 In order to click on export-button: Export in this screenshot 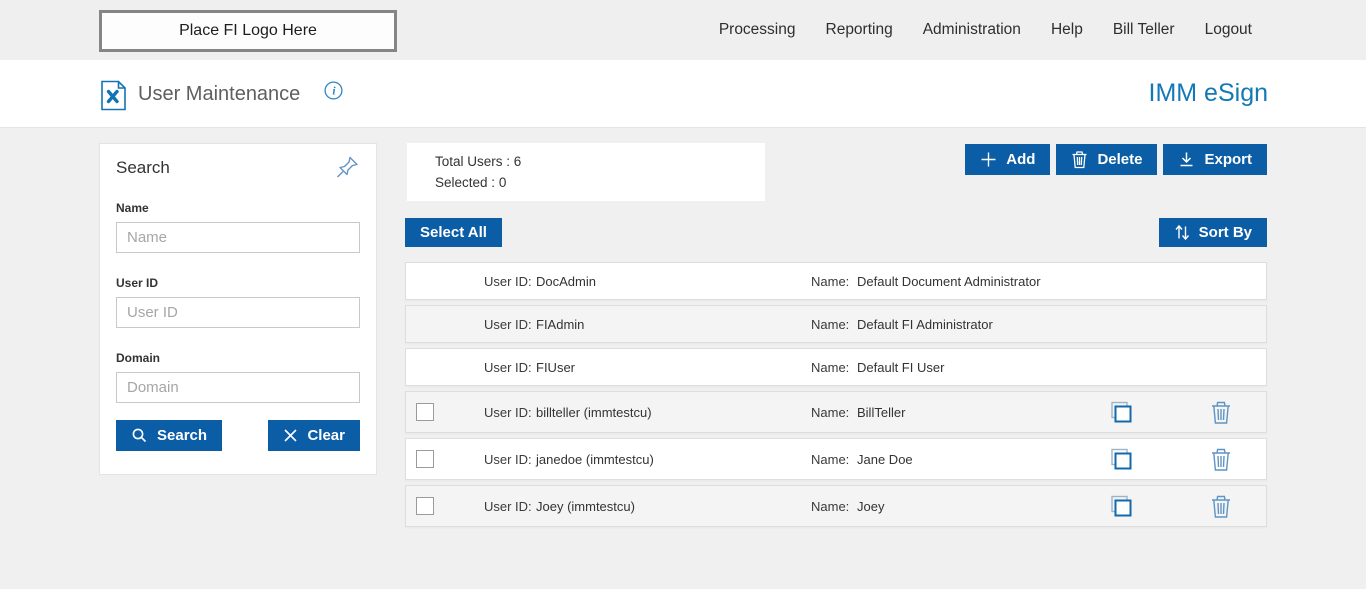, I will do `click(1215, 159)`.